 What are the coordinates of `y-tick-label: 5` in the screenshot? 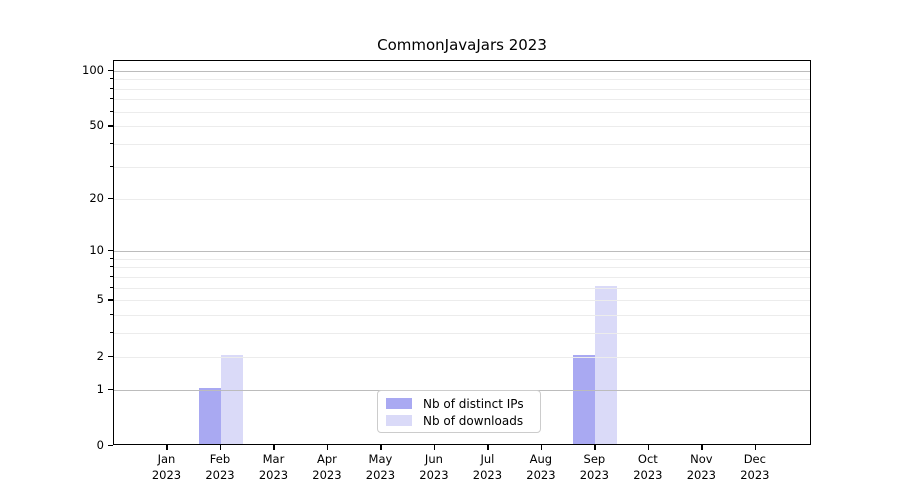 It's located at (100, 299).